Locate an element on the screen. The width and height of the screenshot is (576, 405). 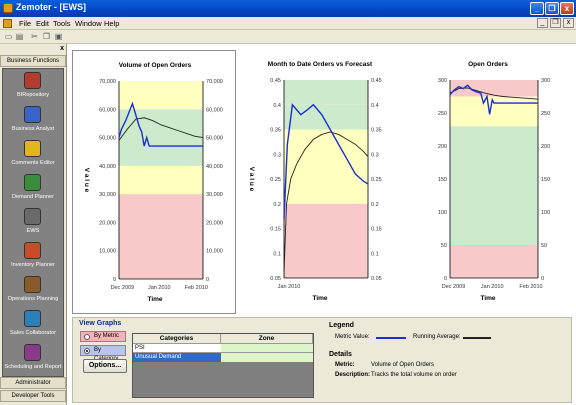
sidebar-item-ews: EWS is located at coordinates (33, 223).